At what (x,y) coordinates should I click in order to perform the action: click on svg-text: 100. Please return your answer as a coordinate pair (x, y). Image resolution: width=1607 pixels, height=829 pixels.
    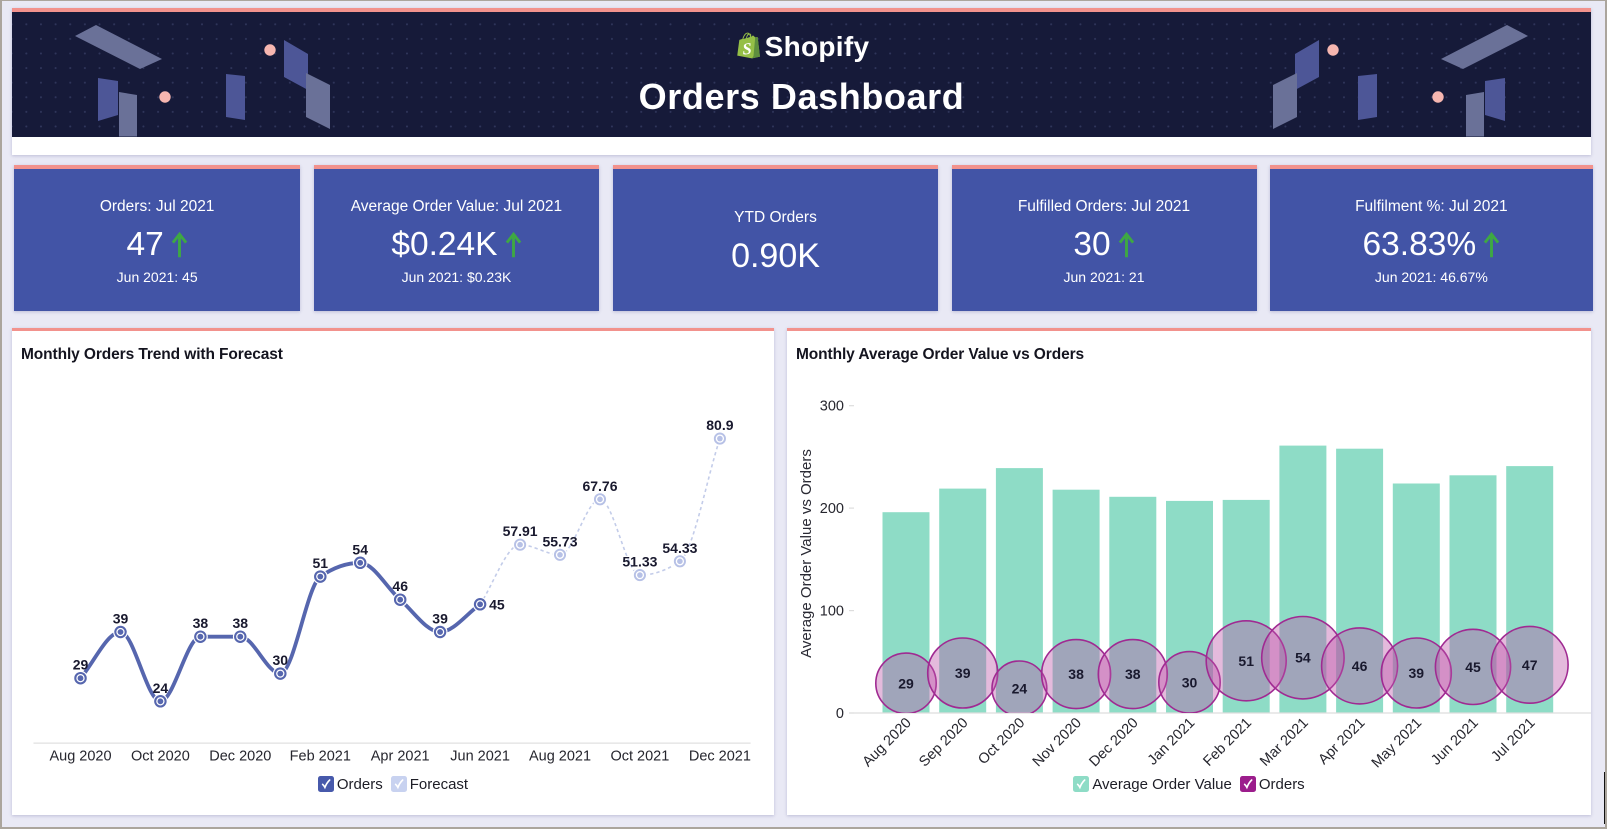
    Looking at the image, I should click on (832, 611).